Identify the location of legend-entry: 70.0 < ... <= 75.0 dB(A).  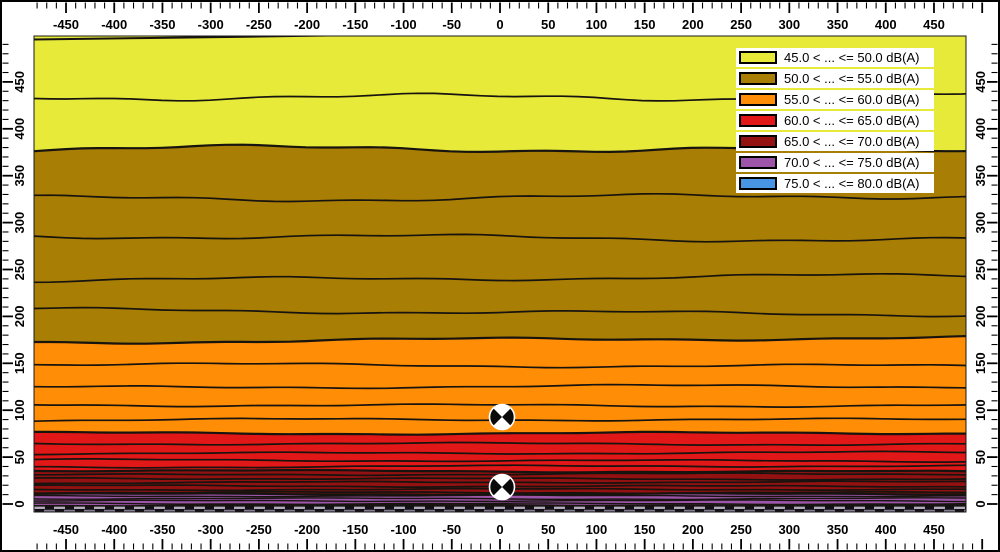
(835, 162).